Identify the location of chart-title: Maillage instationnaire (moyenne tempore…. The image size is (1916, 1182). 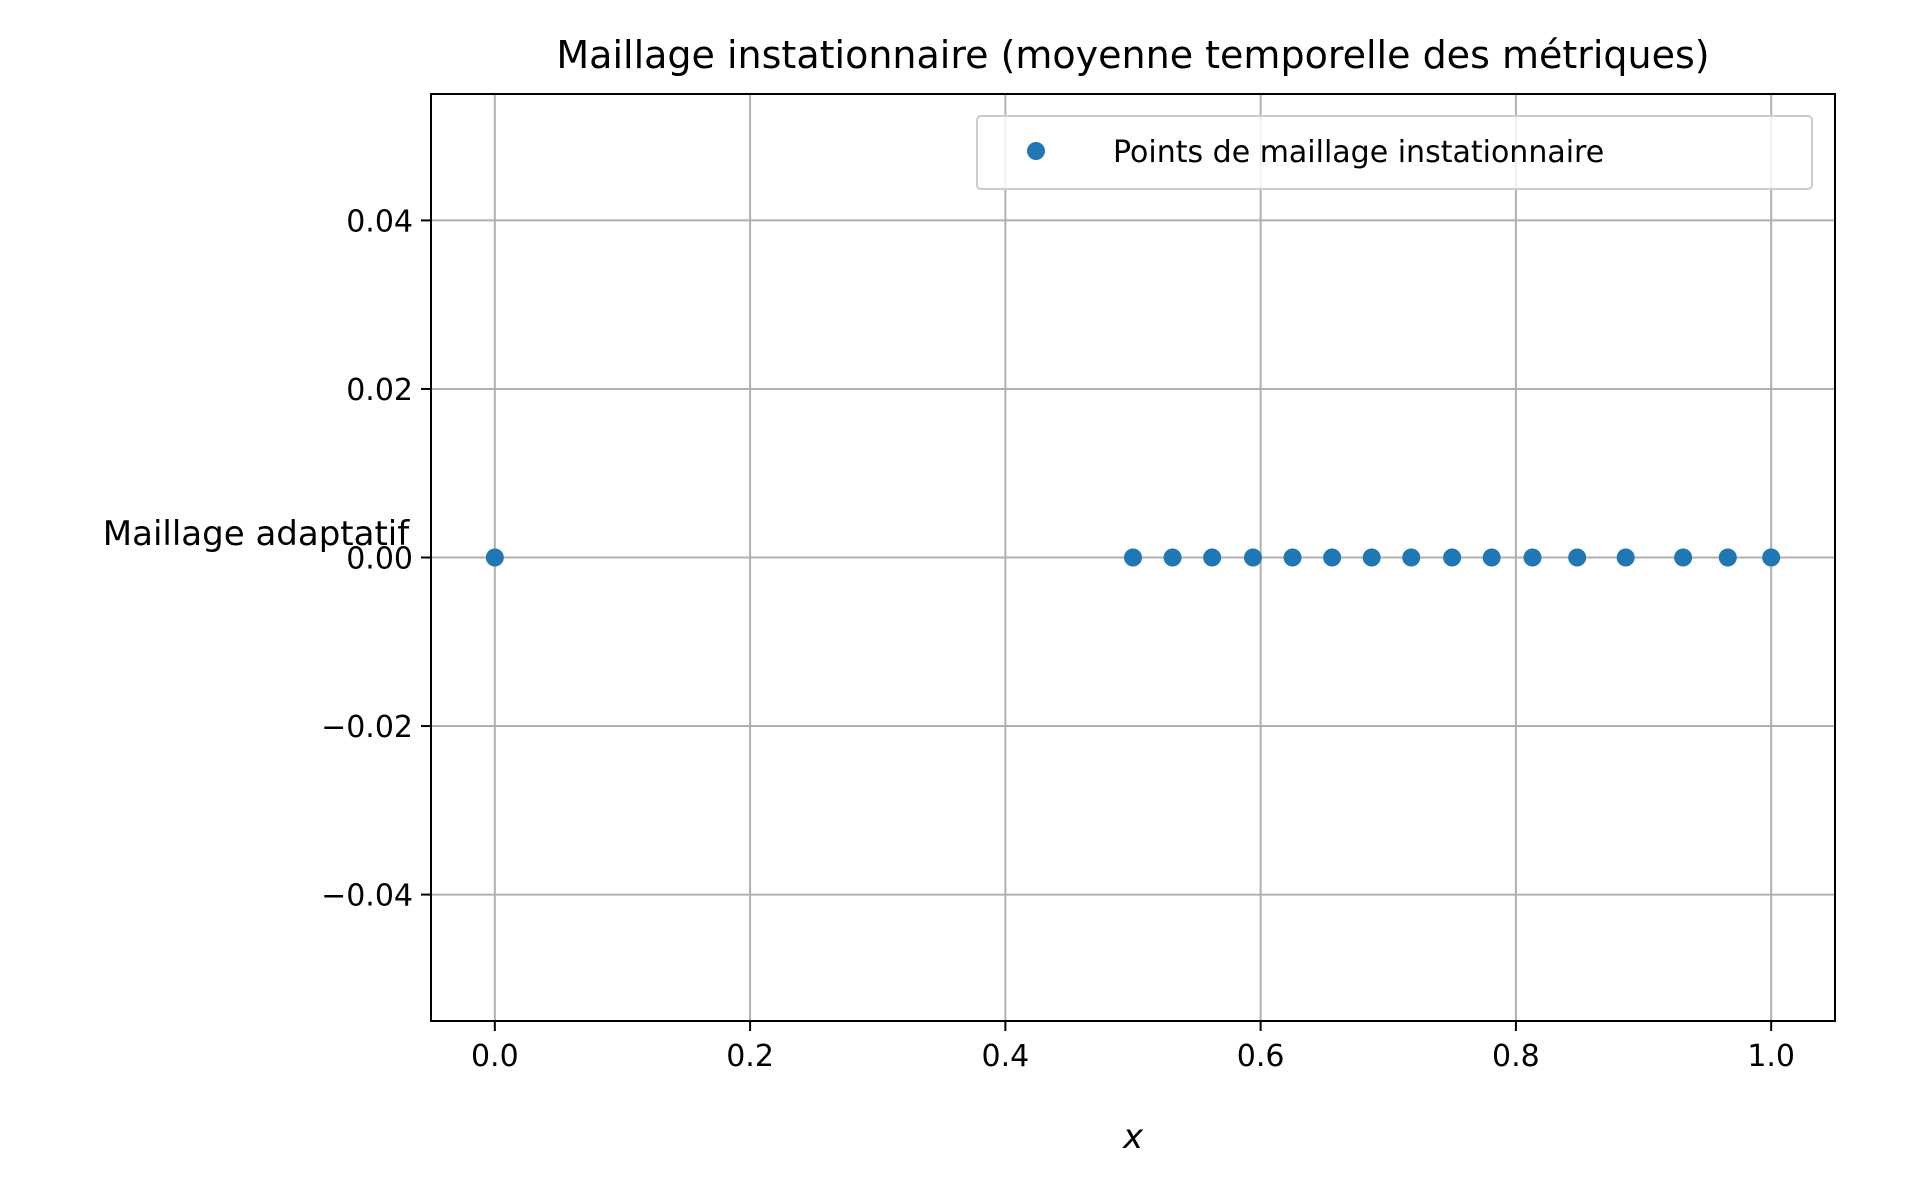
(1132, 55).